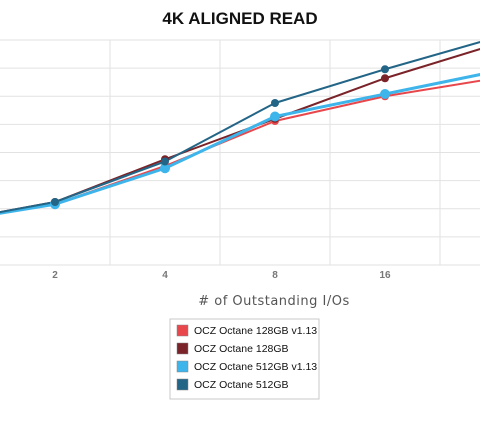 This screenshot has width=480, height=424. I want to click on legend-box, so click(244, 359).